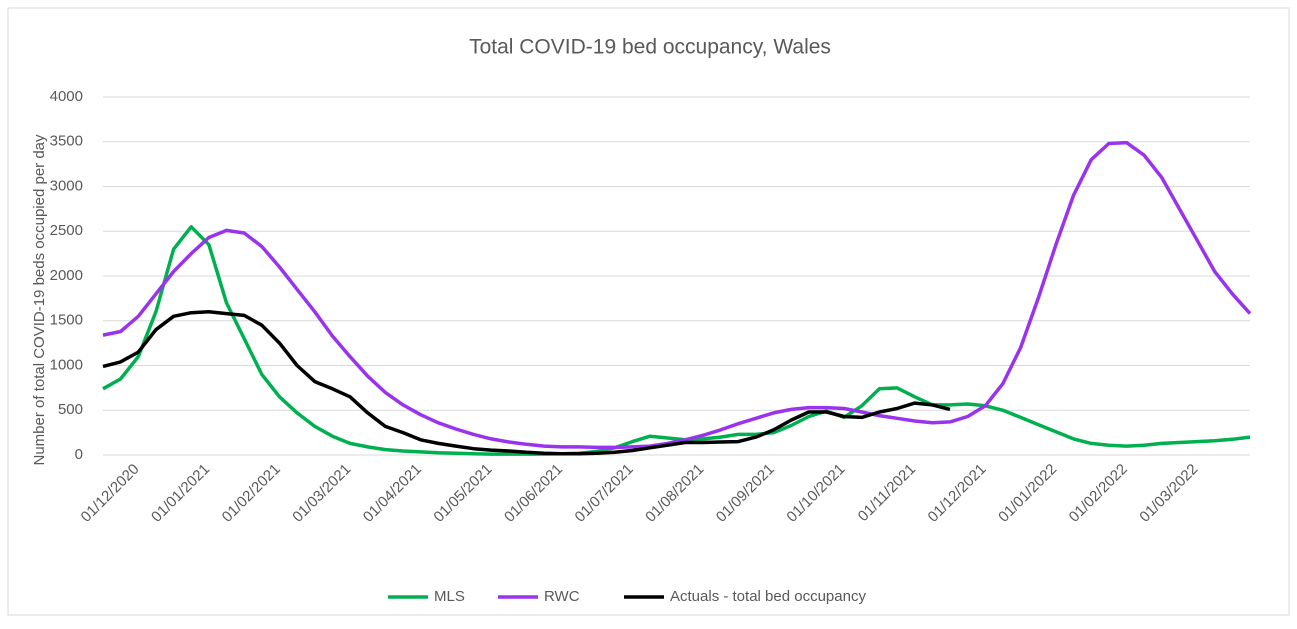 The width and height of the screenshot is (1297, 629). I want to click on legend-label: RWC, so click(562, 596).